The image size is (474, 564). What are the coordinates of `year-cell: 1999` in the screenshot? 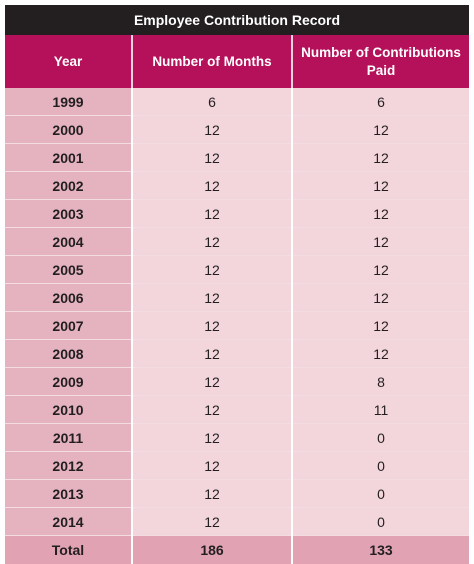 It's located at (68, 102).